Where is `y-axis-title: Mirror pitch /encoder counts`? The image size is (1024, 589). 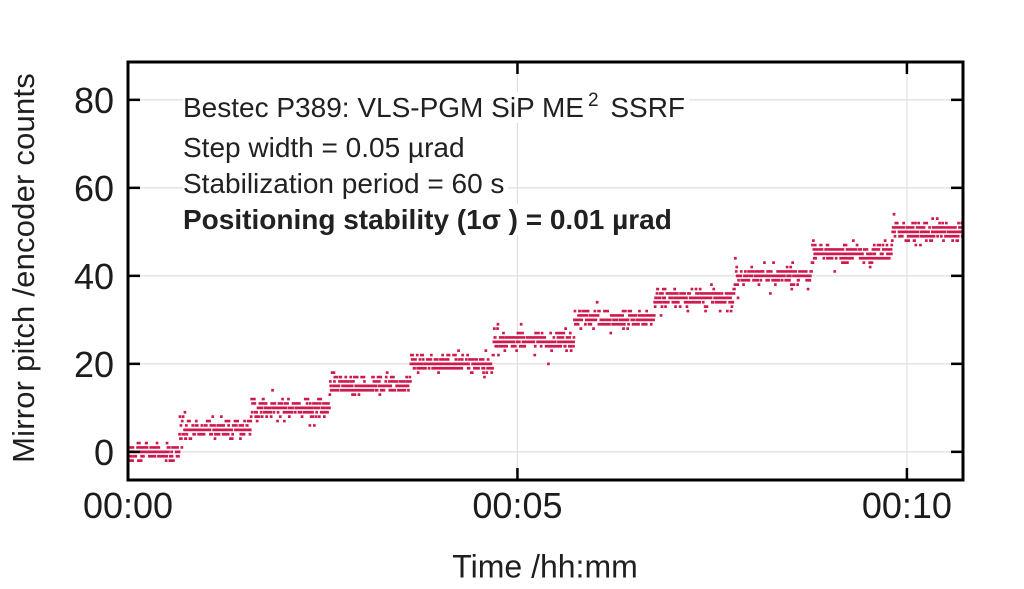
y-axis-title: Mirror pitch /encoder counts is located at coordinates (23, 268).